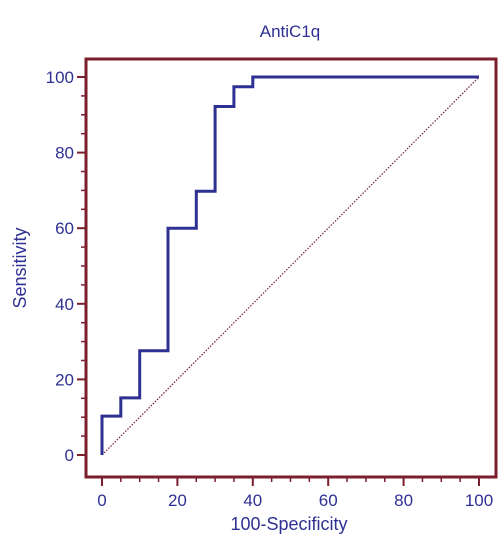  I want to click on x-tick-label: 60, so click(328, 500).